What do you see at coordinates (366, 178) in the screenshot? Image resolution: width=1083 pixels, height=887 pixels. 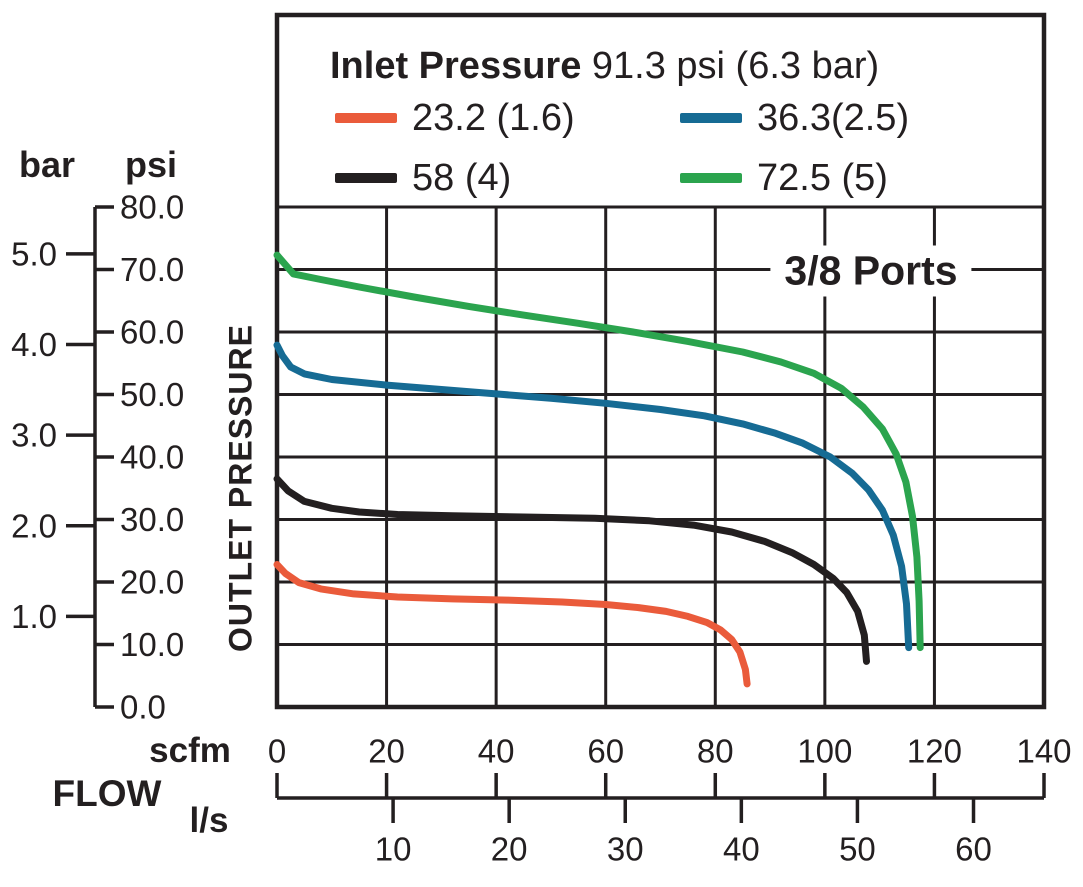 I see `legend-swatch-black` at bounding box center [366, 178].